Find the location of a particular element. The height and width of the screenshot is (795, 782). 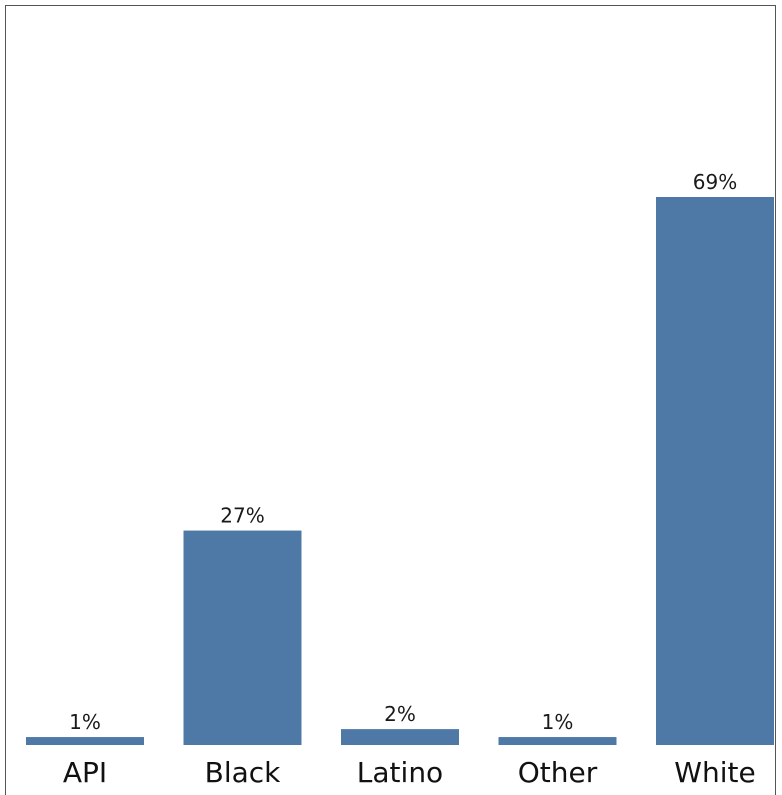

bar-black is located at coordinates (242, 637).